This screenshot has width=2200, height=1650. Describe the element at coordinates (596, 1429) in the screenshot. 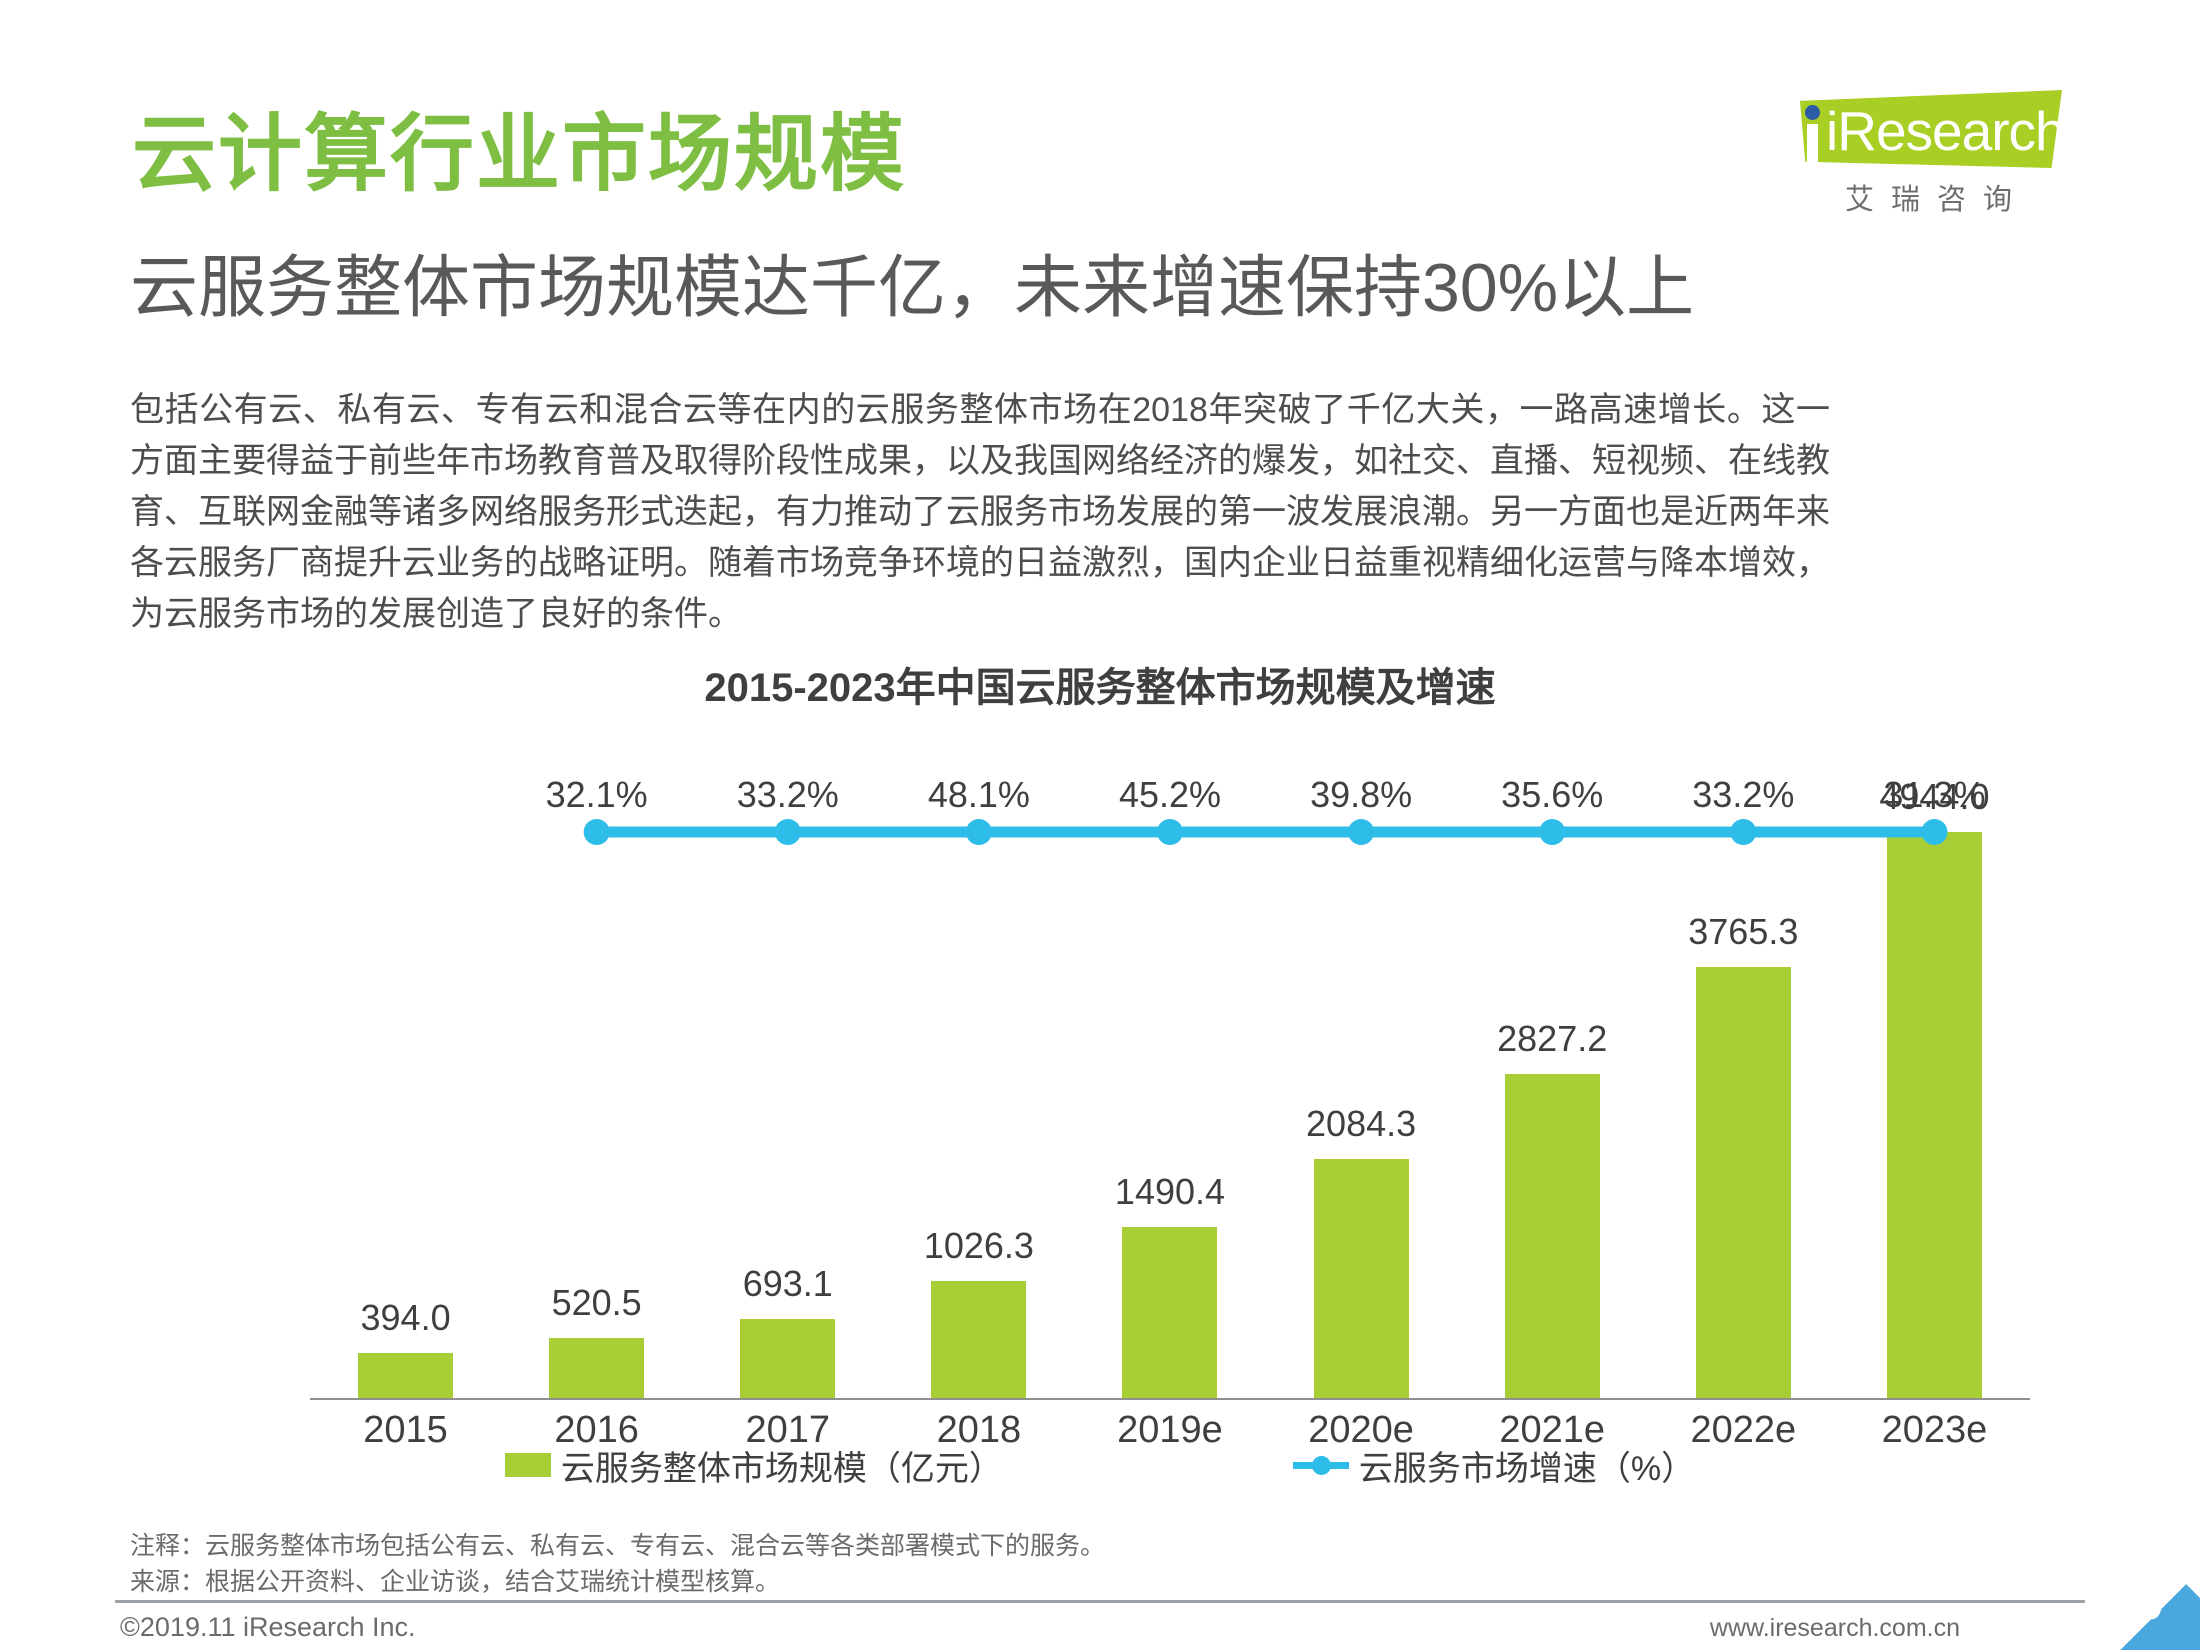

I see `x-axis-tick: 2016` at that location.